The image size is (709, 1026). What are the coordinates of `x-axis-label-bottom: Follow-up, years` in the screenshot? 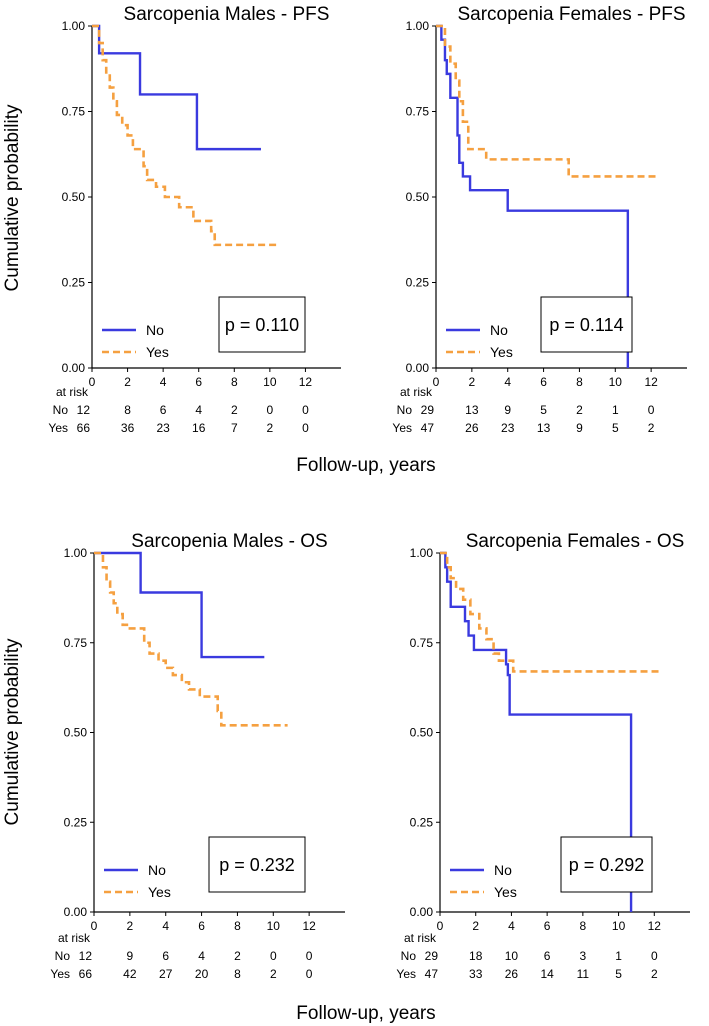 It's located at (365, 1013).